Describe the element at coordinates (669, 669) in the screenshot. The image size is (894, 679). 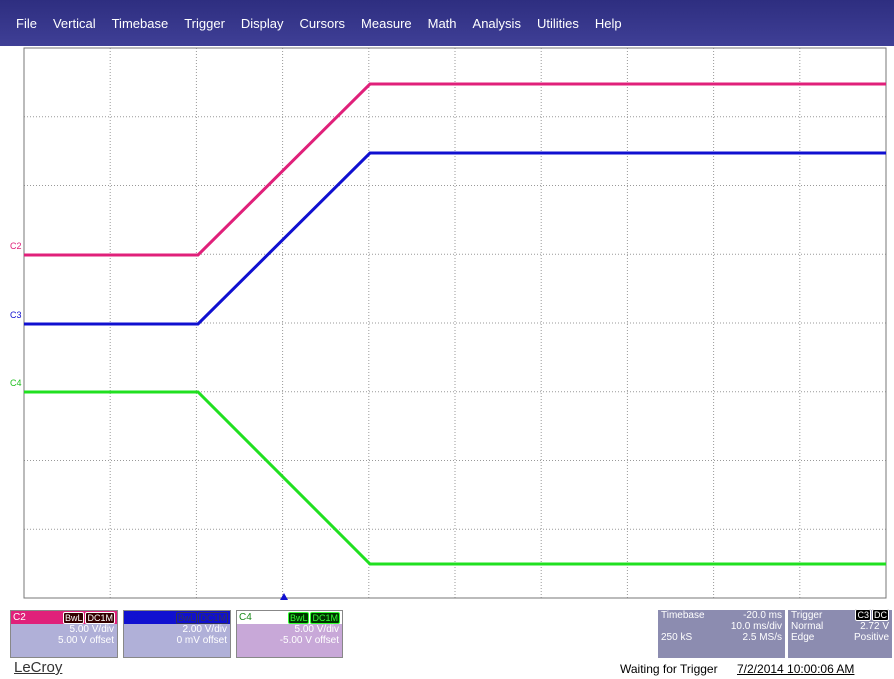
I see `status: Waiting for Trigger` at that location.